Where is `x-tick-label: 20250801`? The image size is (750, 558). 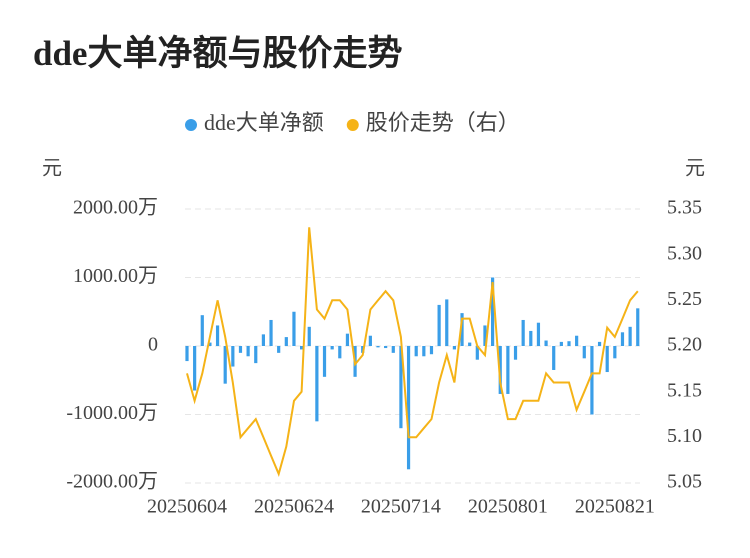 x-tick-label: 20250801 is located at coordinates (508, 507).